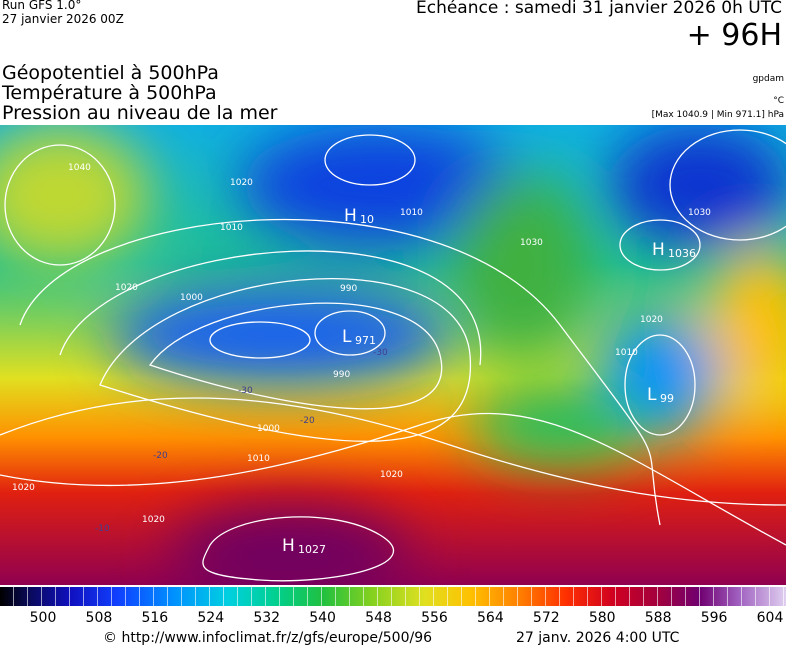 The height and width of the screenshot is (648, 786). What do you see at coordinates (734, 35) in the screenshot?
I see `lead-time: + 96H` at bounding box center [734, 35].